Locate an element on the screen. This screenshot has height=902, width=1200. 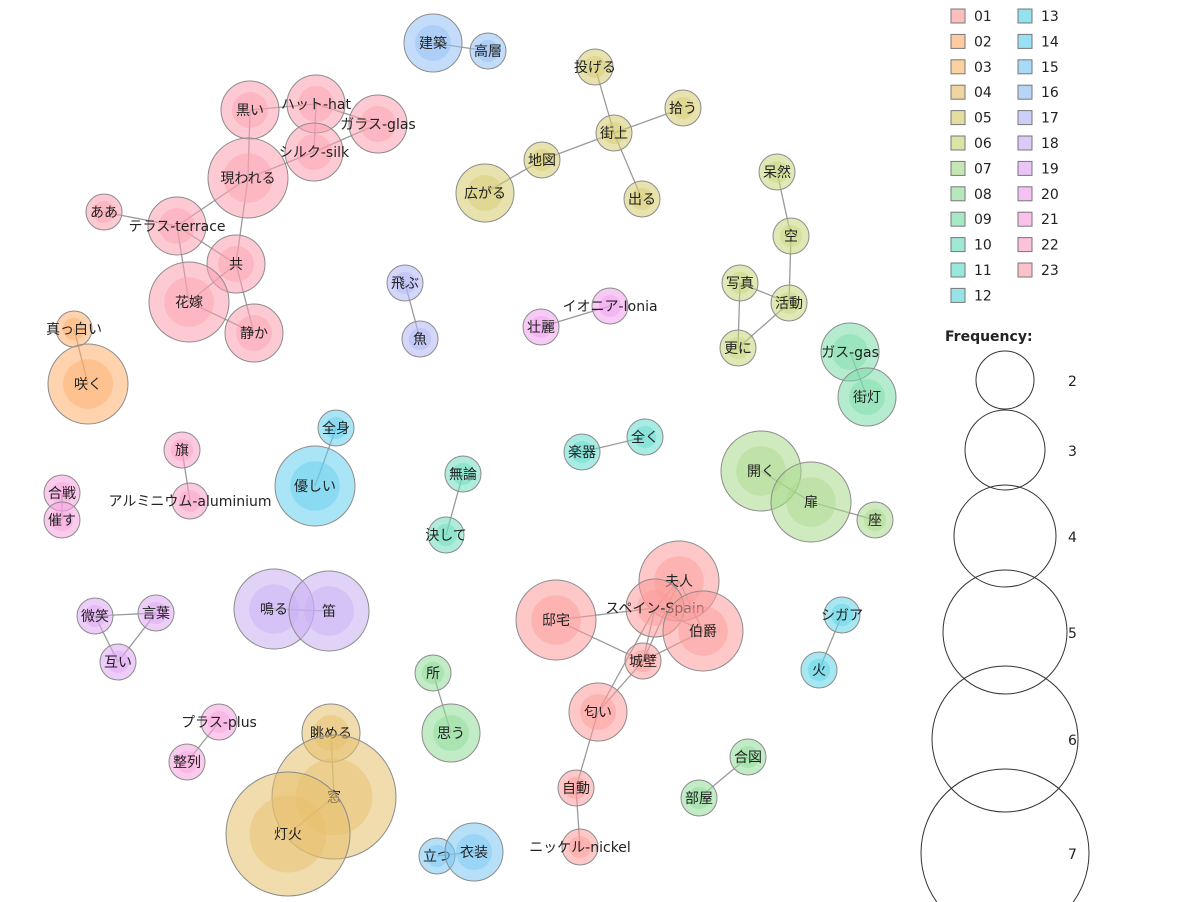
node-silk: シルク-silk is located at coordinates (314, 152).